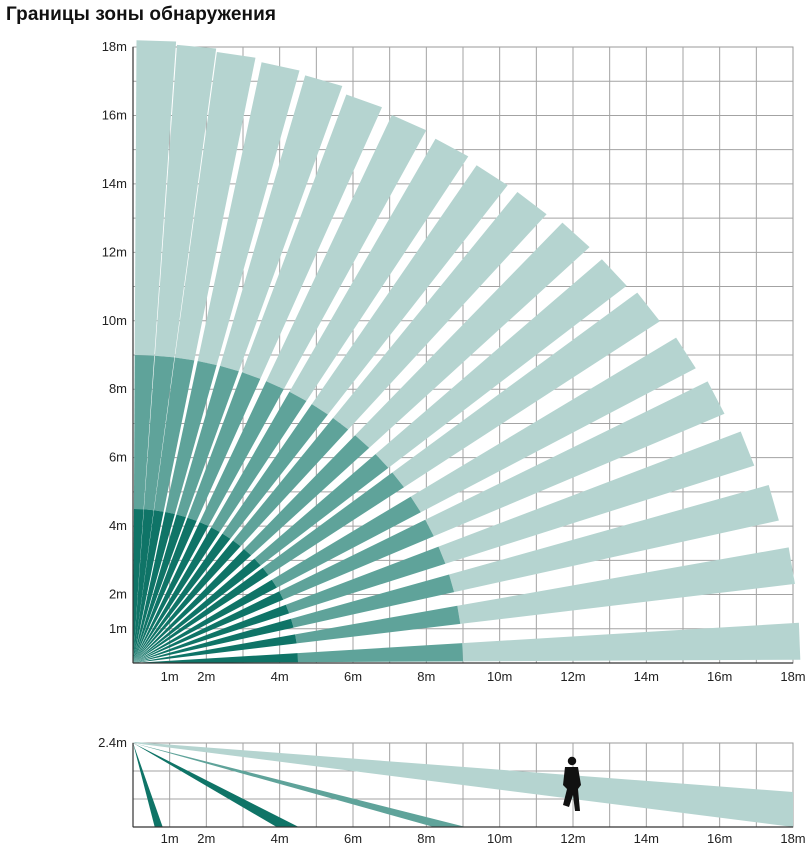 Image resolution: width=812 pixels, height=850 pixels. What do you see at coordinates (118, 457) in the screenshot?
I see `top-y-tick-label: 6m` at bounding box center [118, 457].